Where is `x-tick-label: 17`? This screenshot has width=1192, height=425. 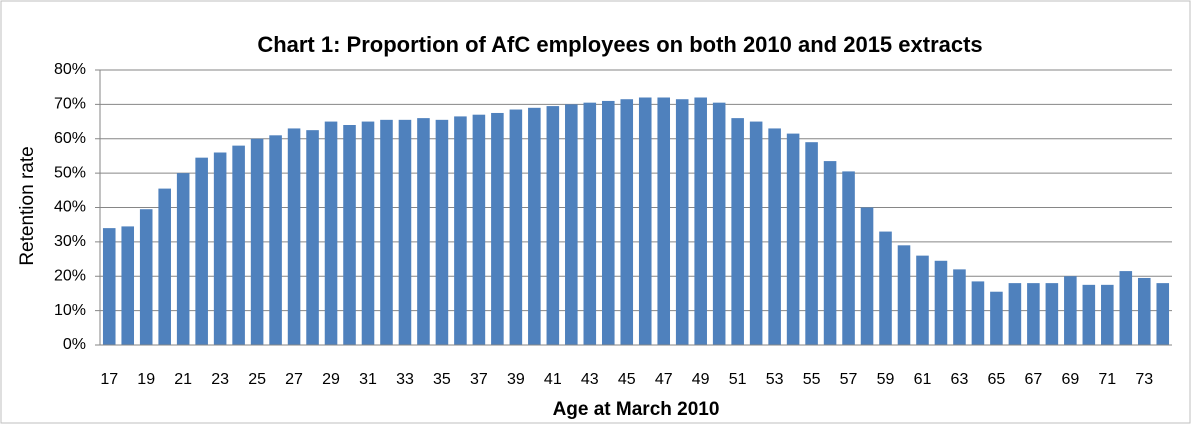 x-tick-label: 17 is located at coordinates (109, 379).